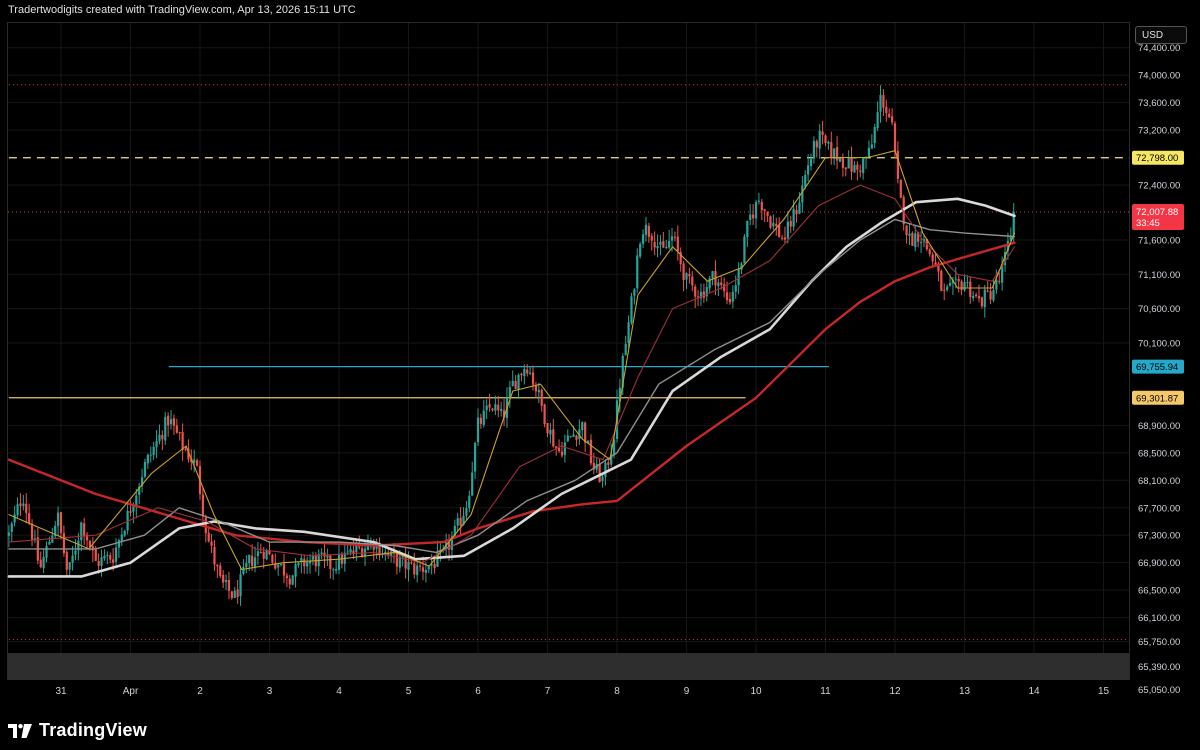  I want to click on price-tick-label: 68,900.00, so click(1159, 426).